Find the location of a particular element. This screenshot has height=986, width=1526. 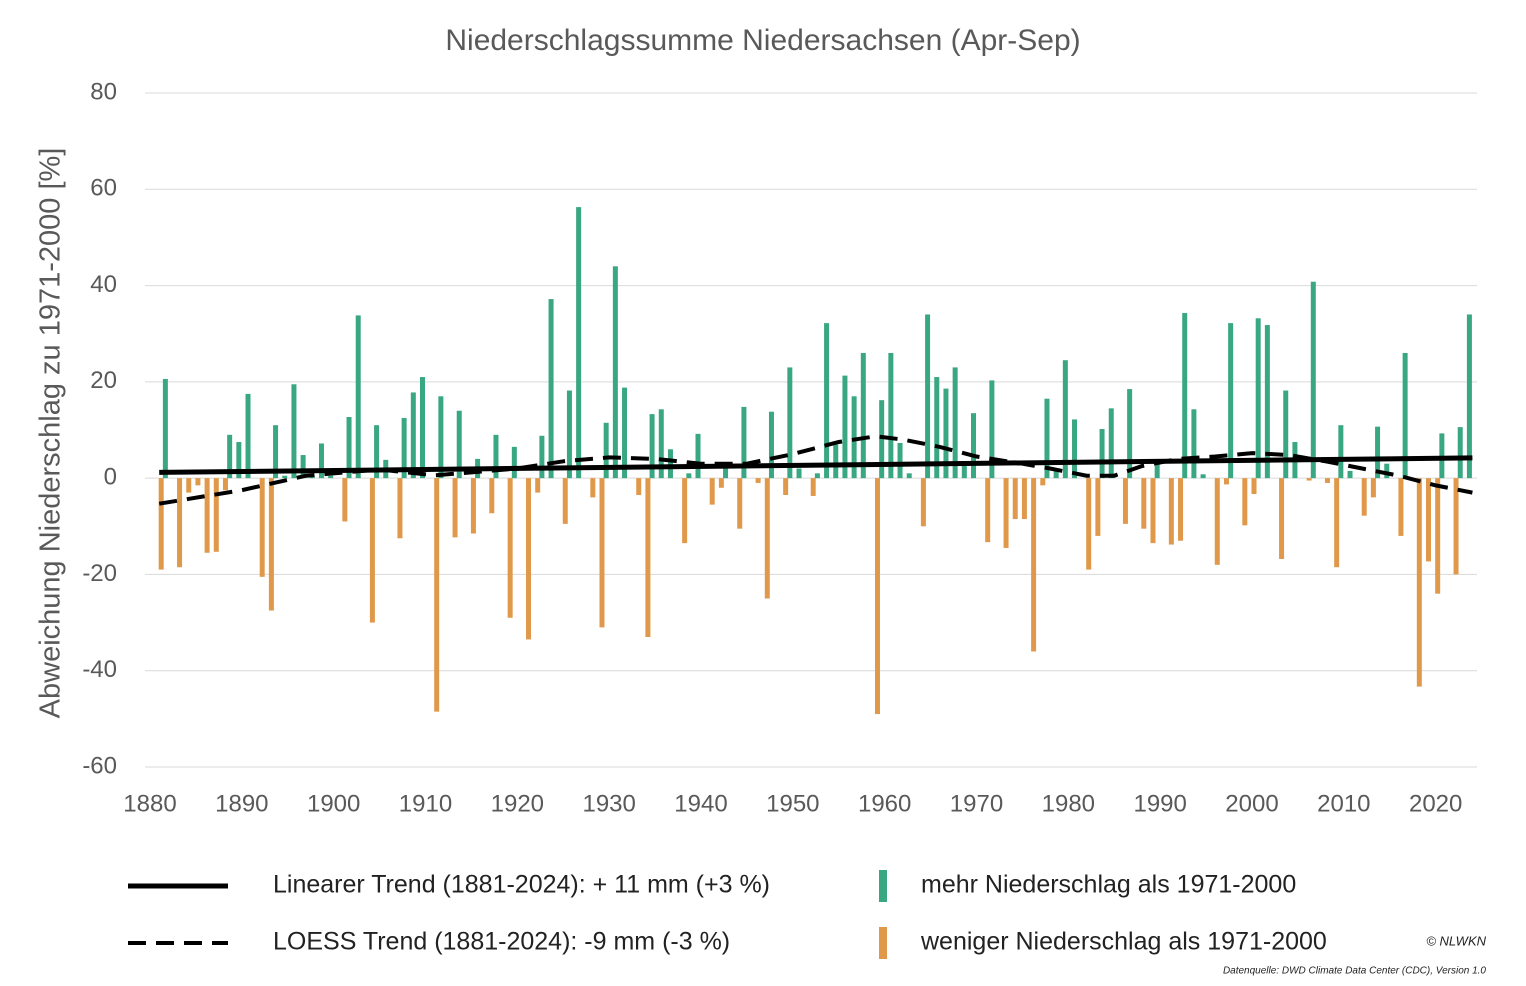

x-tick-label: 1930 is located at coordinates (608, 803).